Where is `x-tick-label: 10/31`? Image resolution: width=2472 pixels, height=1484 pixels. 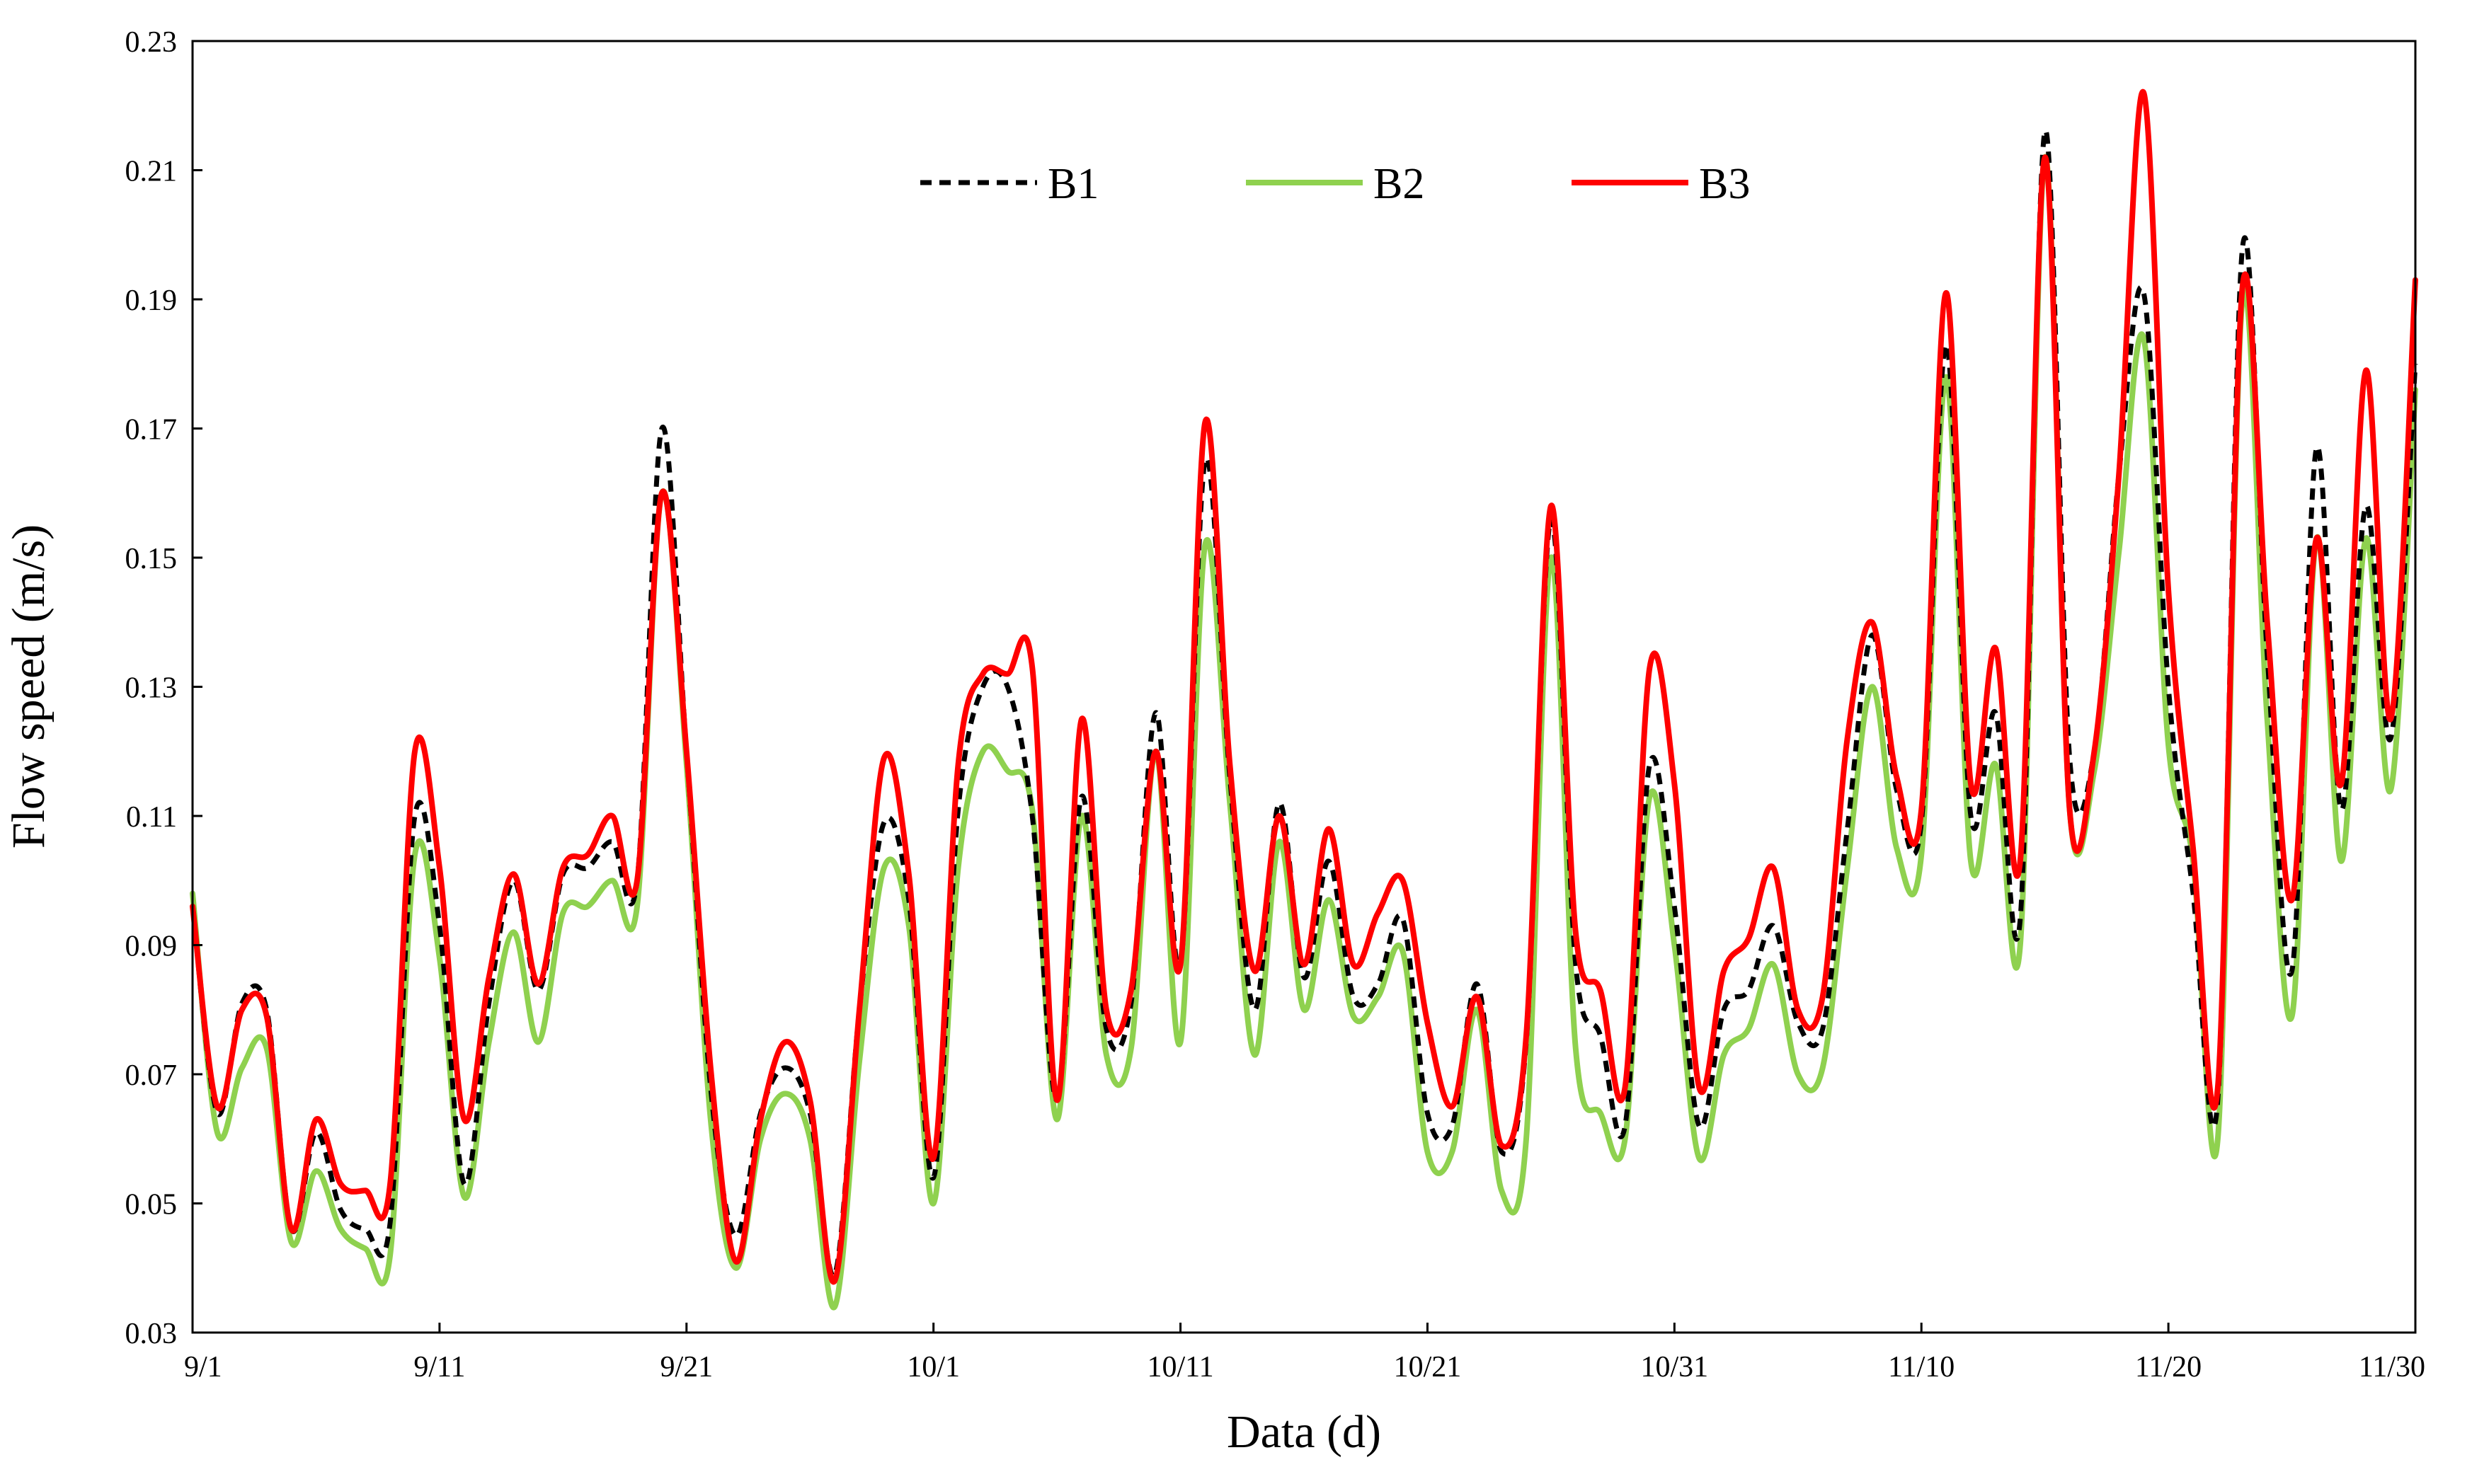
x-tick-label: 10/31 is located at coordinates (1674, 1367).